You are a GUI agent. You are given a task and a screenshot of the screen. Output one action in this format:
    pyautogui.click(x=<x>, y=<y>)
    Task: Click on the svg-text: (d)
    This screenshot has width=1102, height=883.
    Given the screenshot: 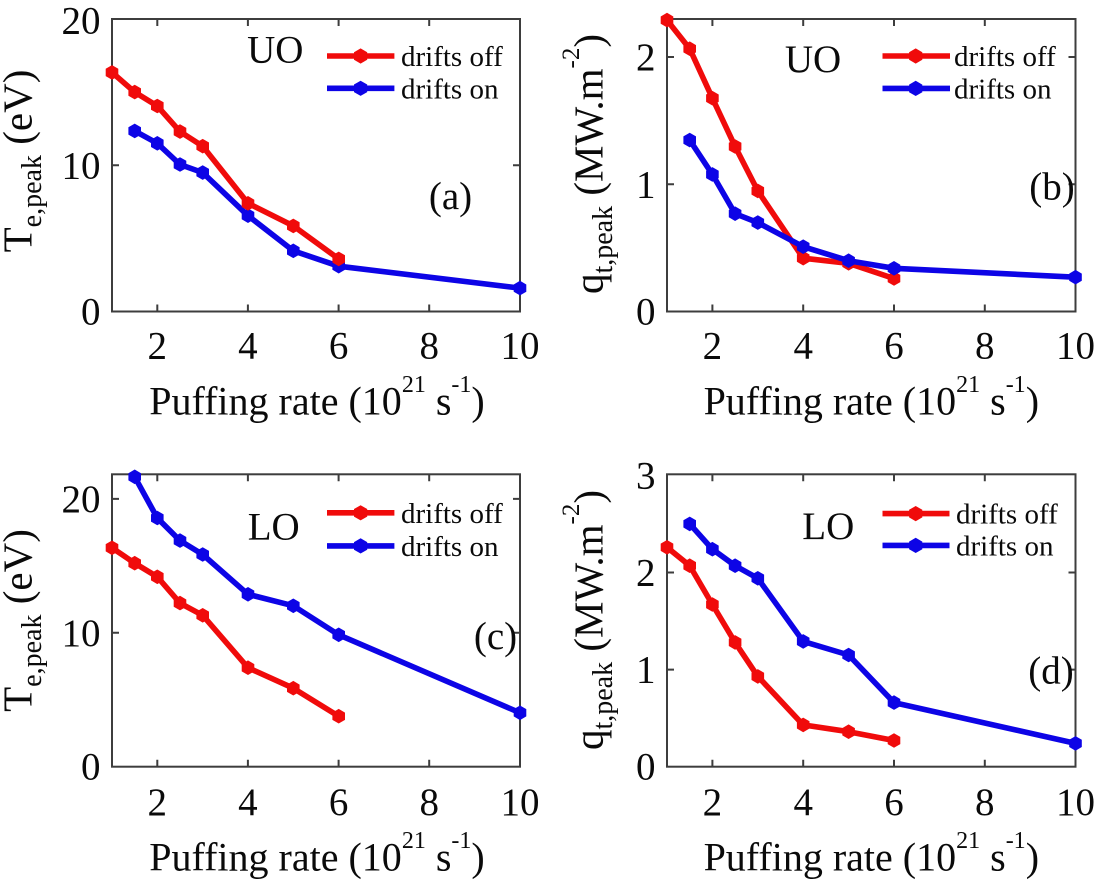 What is the action you would take?
    pyautogui.click(x=1050, y=671)
    